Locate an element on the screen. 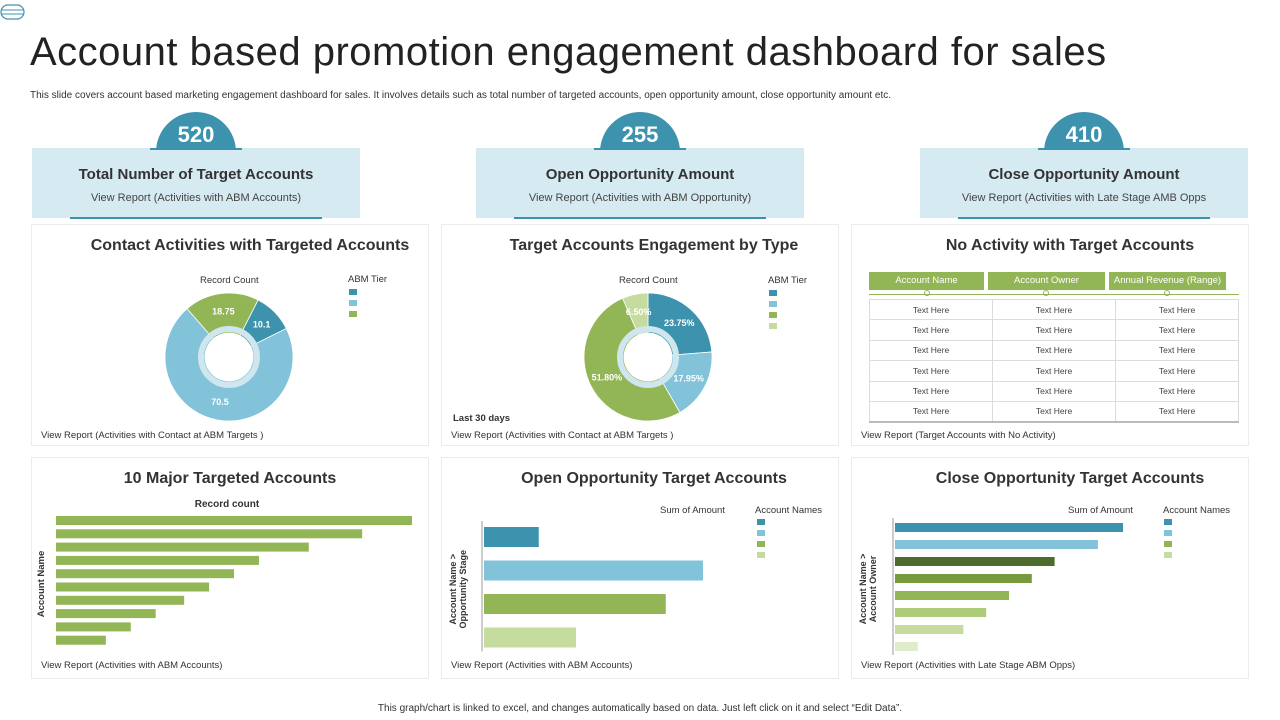 This screenshot has width=1280, height=720. pie-data-label: 18.75 is located at coordinates (223, 311).